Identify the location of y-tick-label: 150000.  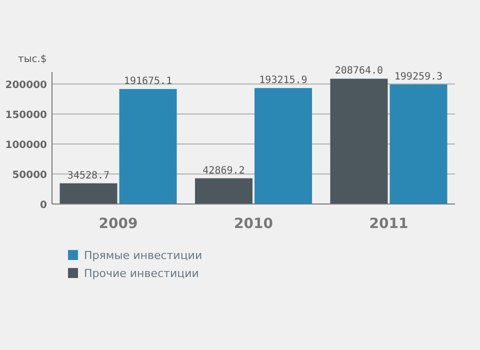
(26, 115).